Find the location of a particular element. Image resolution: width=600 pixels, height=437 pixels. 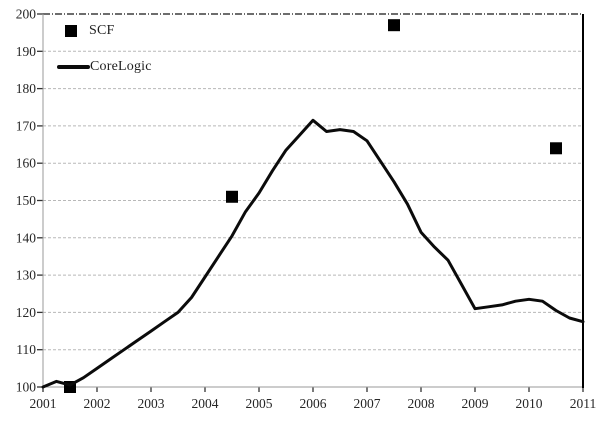

x-tick-label: 2005 is located at coordinates (259, 403).